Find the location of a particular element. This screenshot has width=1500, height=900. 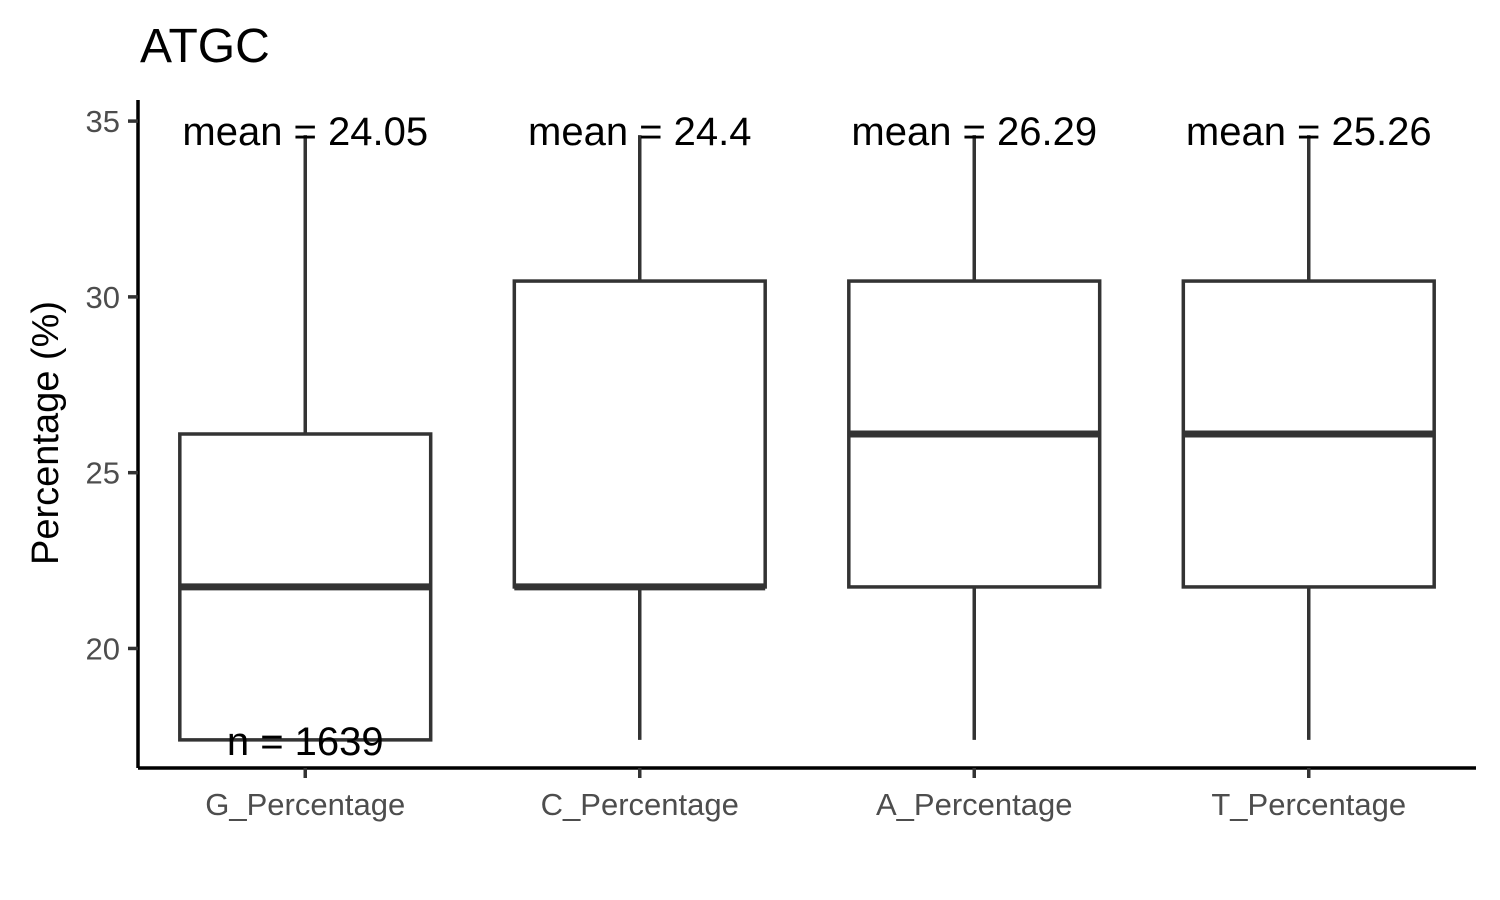

mean-label: mean = 26.29 is located at coordinates (974, 132).